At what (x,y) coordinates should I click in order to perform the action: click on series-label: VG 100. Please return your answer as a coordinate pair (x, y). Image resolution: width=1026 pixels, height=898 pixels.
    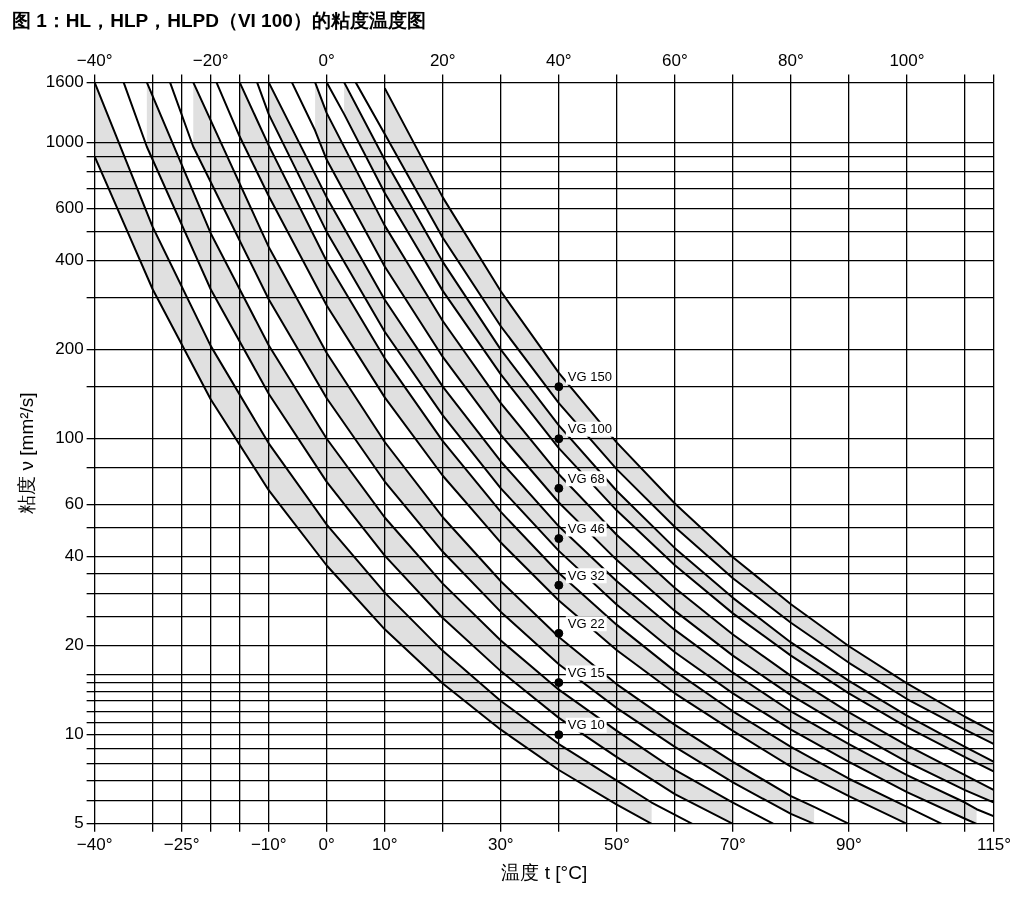
    Looking at the image, I should click on (589, 429).